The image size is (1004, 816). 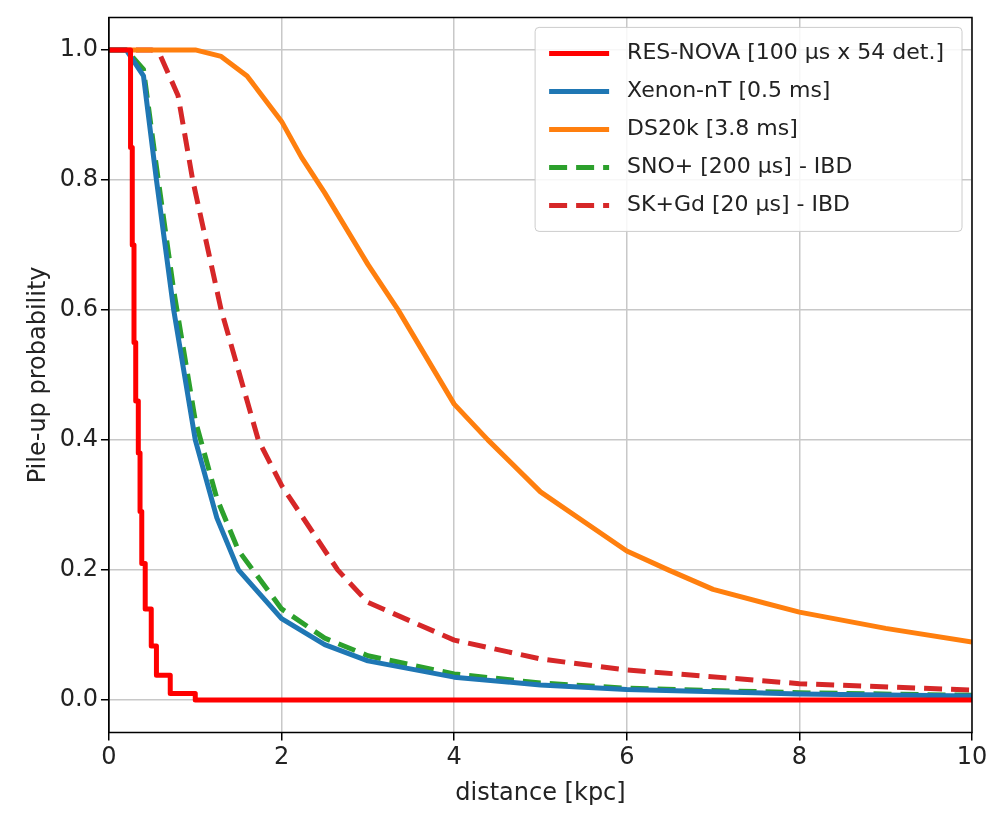 I want to click on legend-label: SK+Gd [20 μs] - IBD, so click(x=739, y=204).